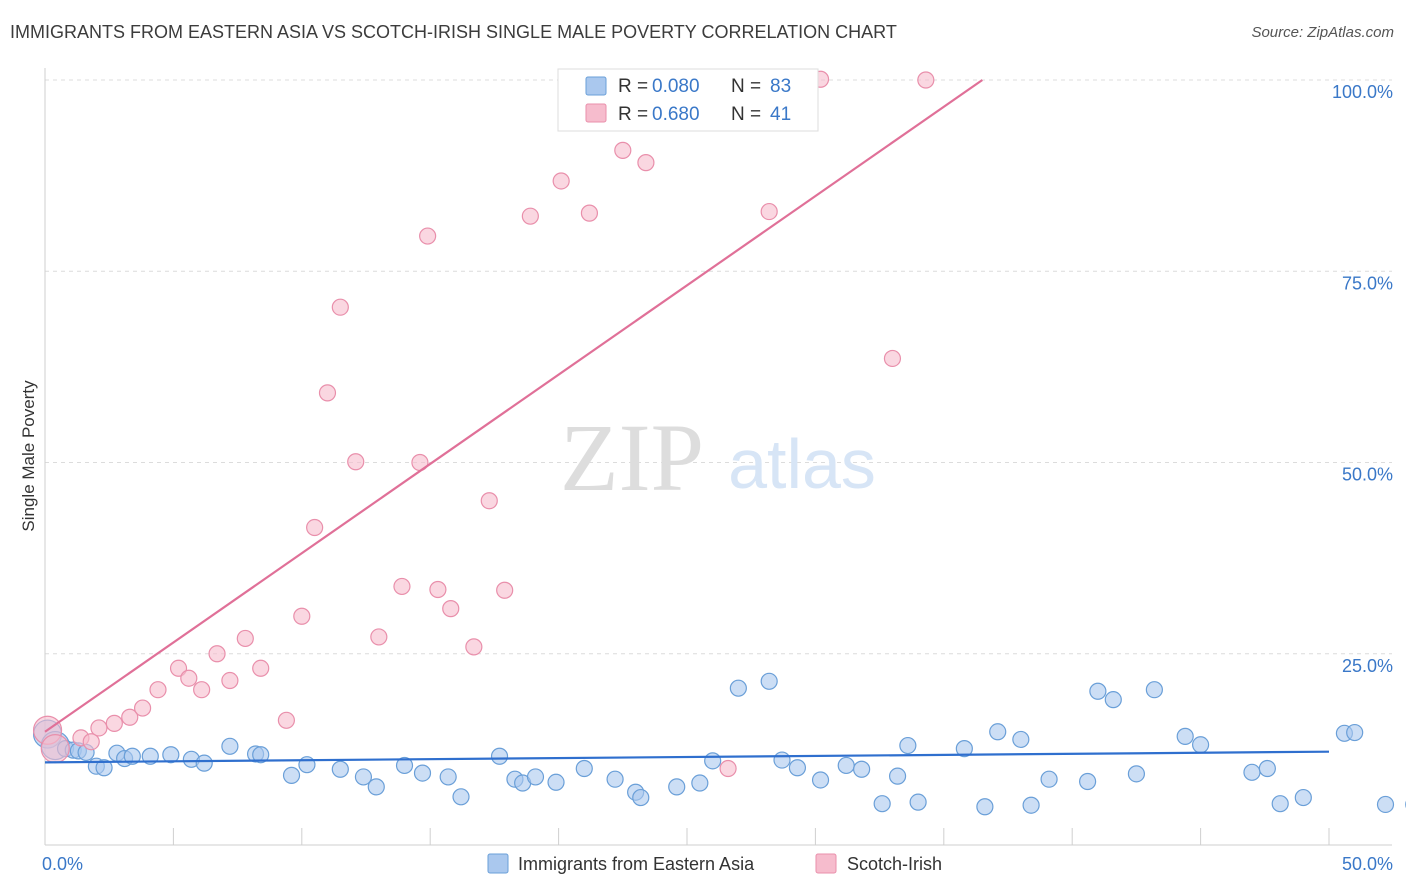  What do you see at coordinates (1362, 92) in the screenshot?
I see `y-tick-label: 100.0%` at bounding box center [1362, 92].